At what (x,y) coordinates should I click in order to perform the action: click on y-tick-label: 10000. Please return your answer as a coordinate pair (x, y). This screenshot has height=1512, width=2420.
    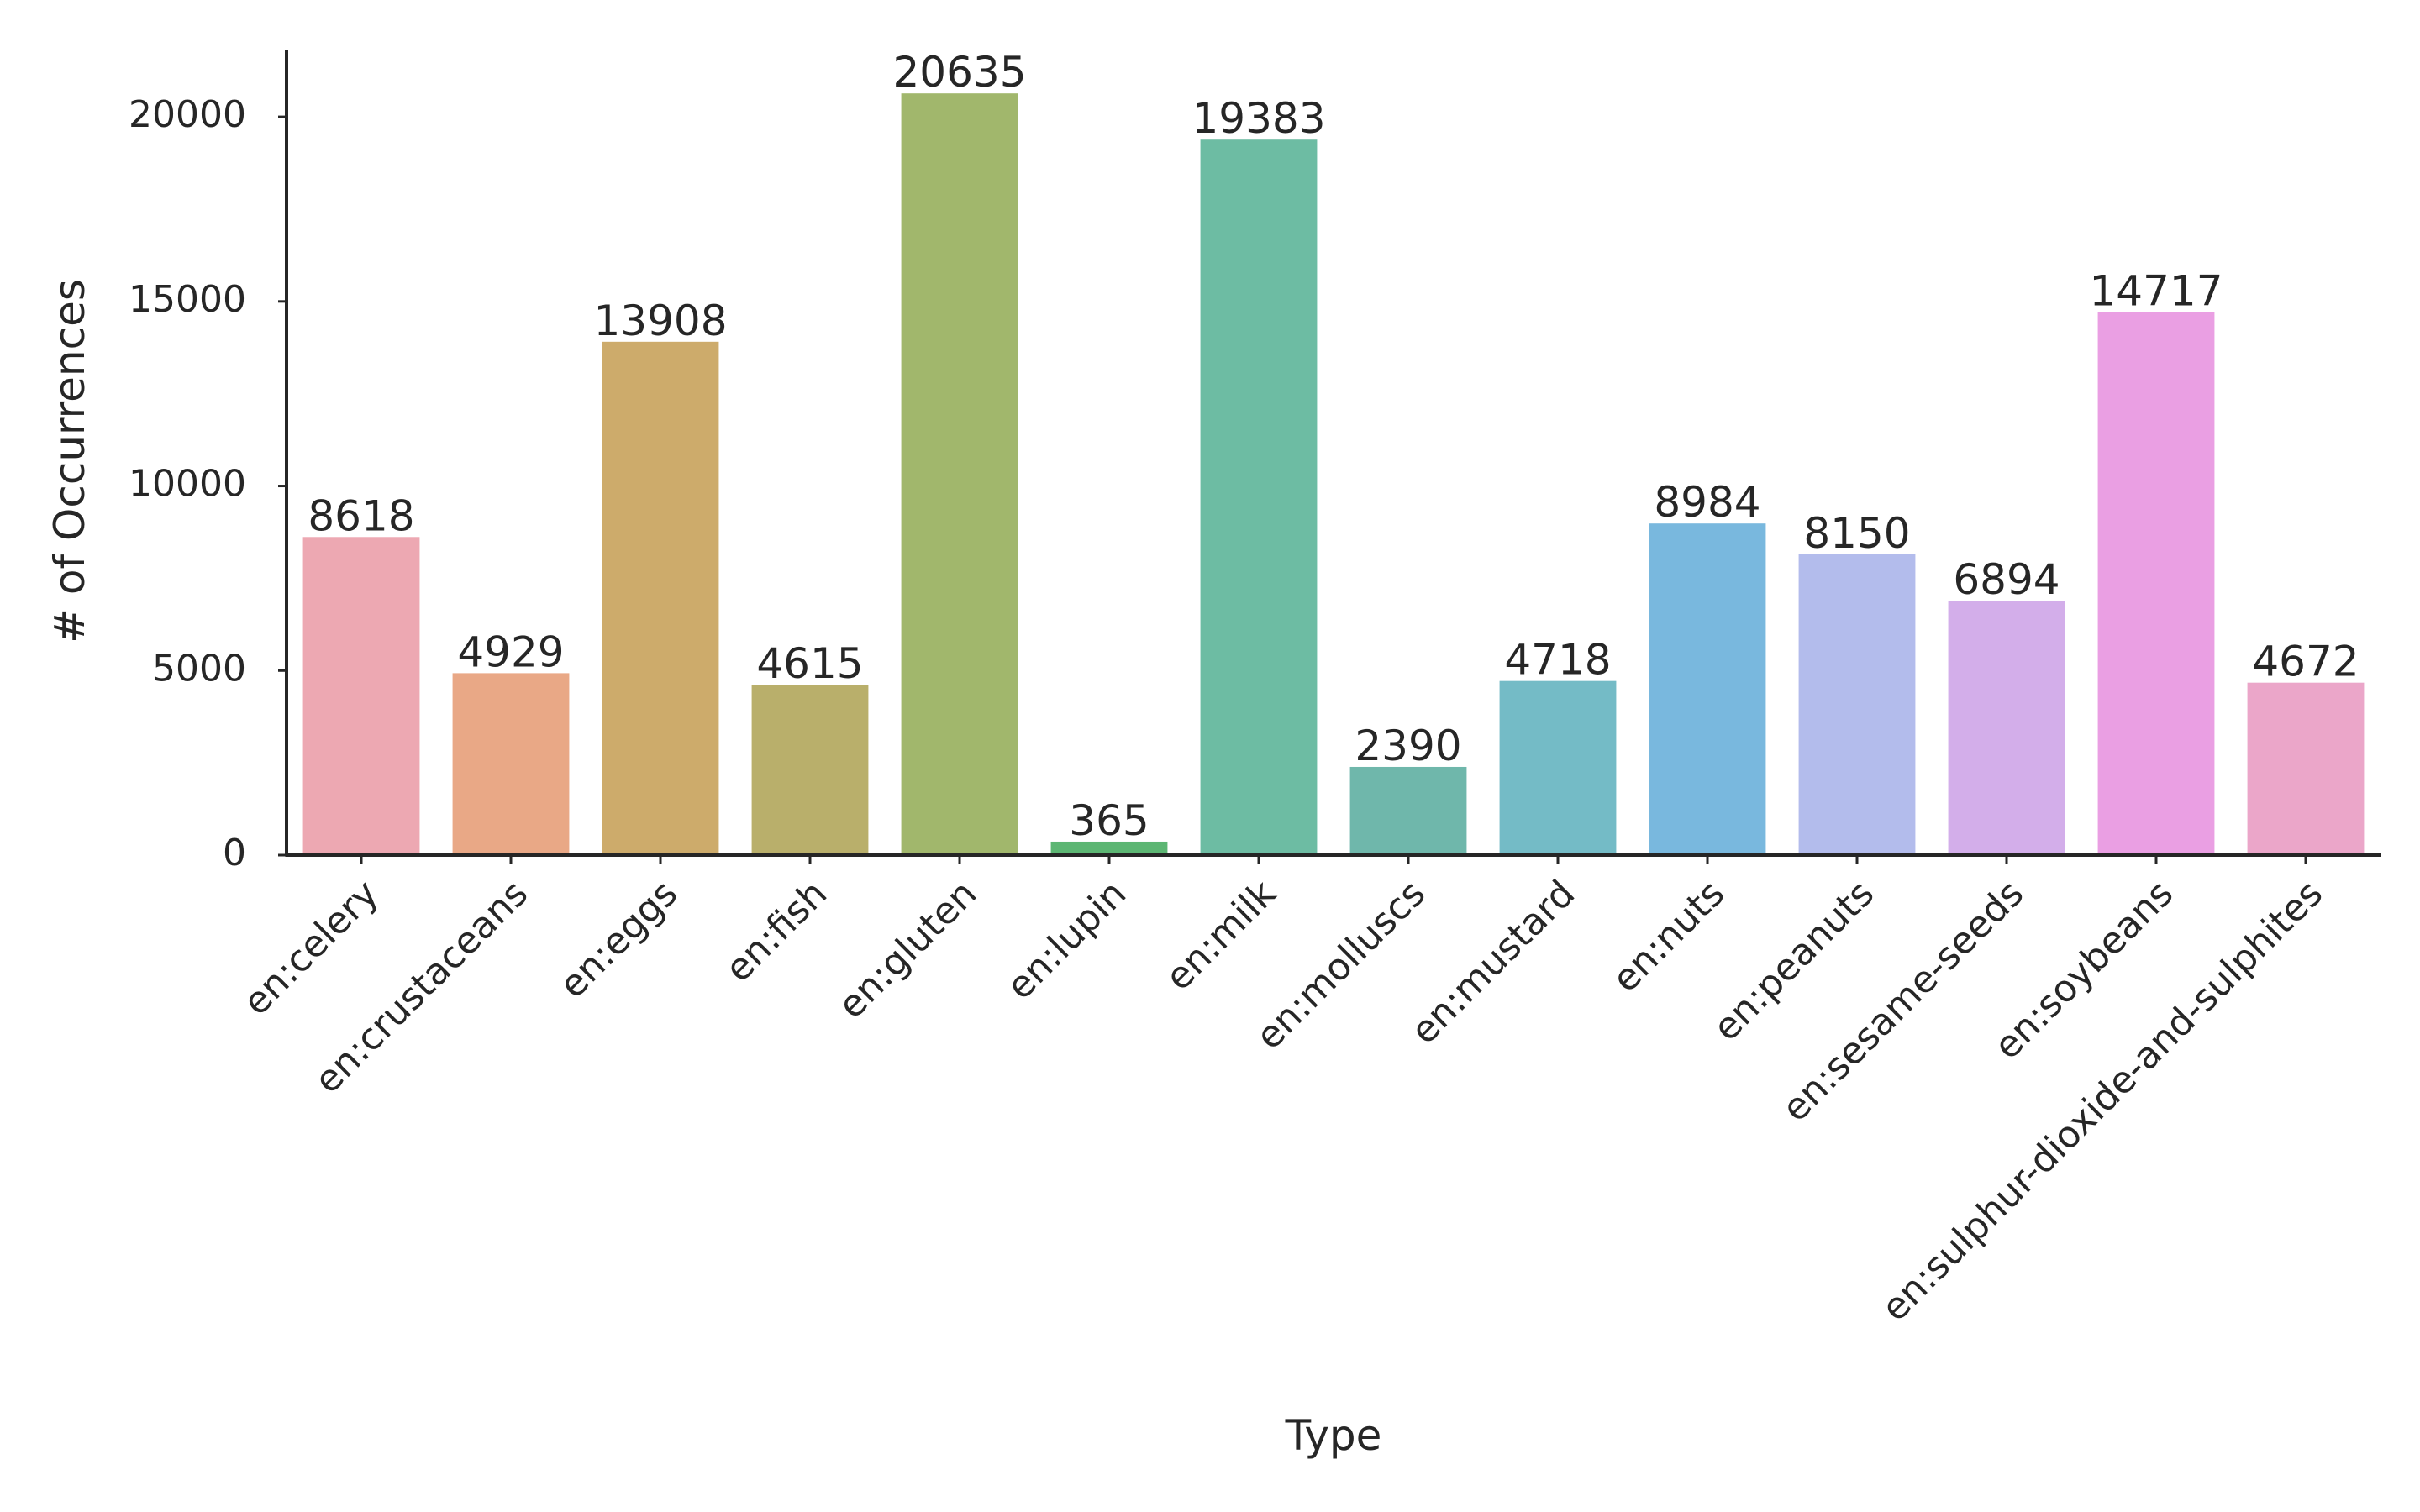
    Looking at the image, I should click on (187, 484).